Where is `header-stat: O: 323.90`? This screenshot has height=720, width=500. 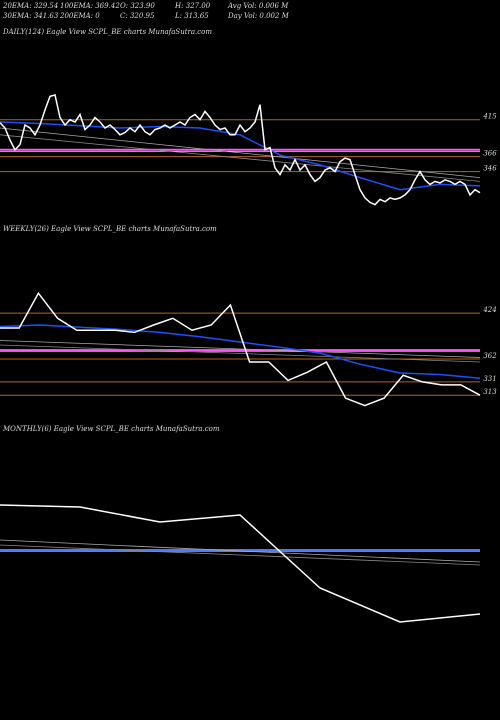
header-stat: O: 323.90 is located at coordinates (137, 6).